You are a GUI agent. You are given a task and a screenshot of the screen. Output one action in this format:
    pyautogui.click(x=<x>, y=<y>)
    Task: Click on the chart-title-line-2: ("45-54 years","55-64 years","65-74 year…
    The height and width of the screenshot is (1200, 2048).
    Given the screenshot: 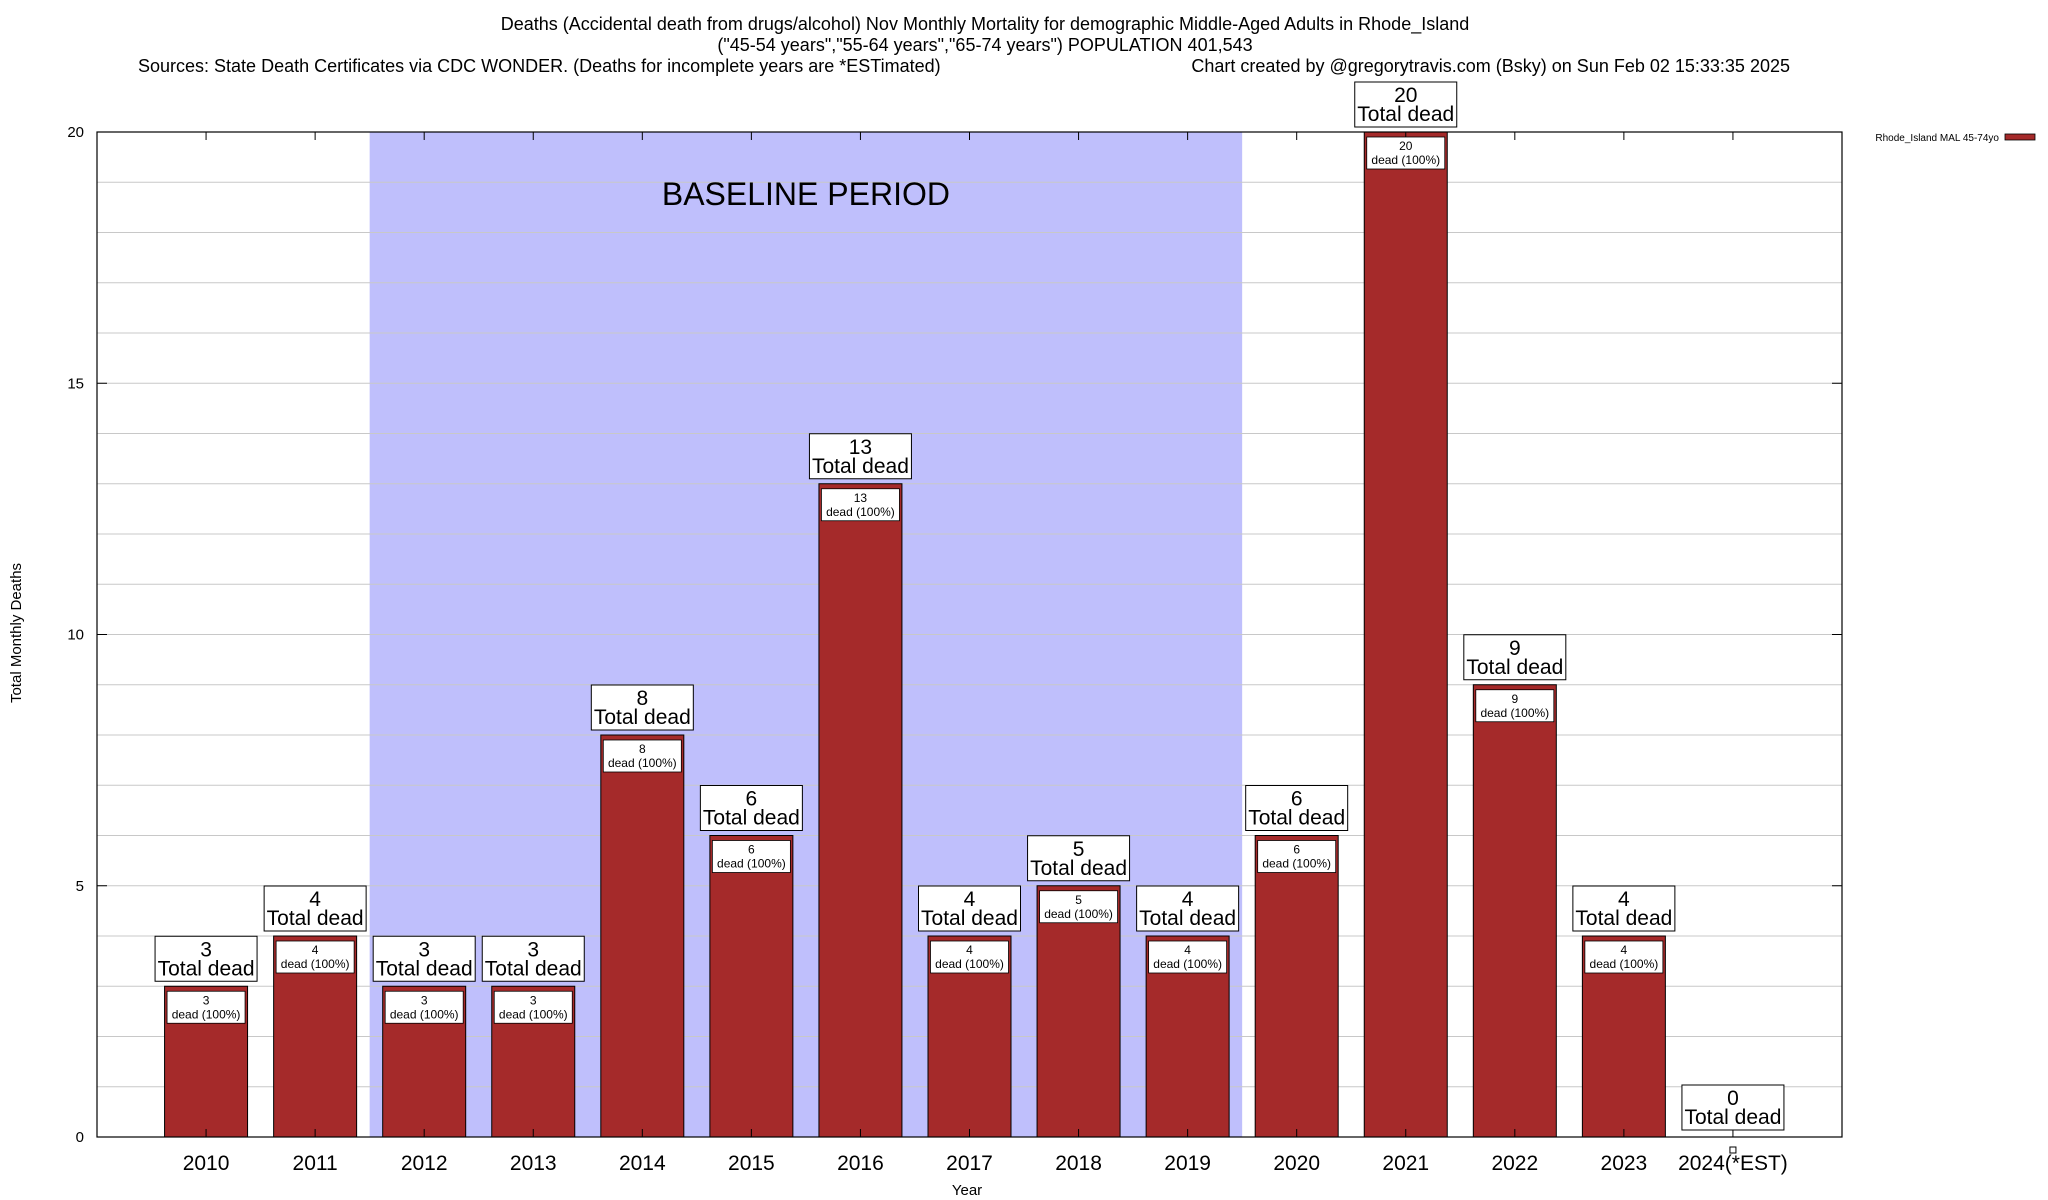 What is the action you would take?
    pyautogui.click(x=984, y=45)
    